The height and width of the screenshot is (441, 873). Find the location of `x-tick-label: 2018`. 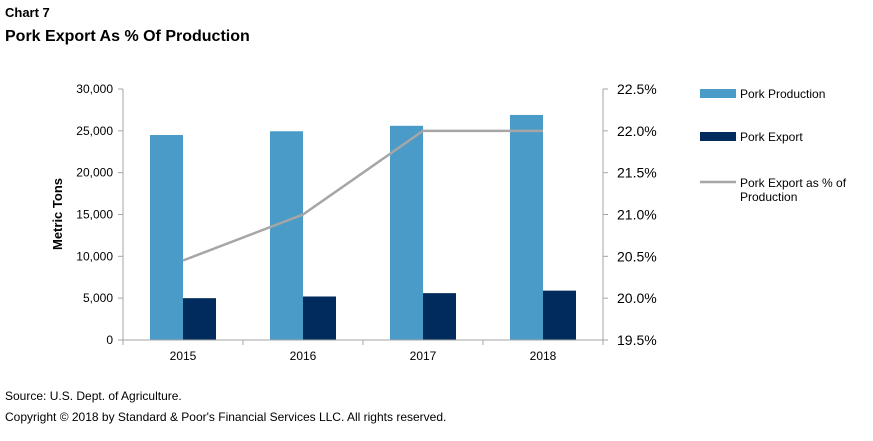

x-tick-label: 2018 is located at coordinates (543, 356).